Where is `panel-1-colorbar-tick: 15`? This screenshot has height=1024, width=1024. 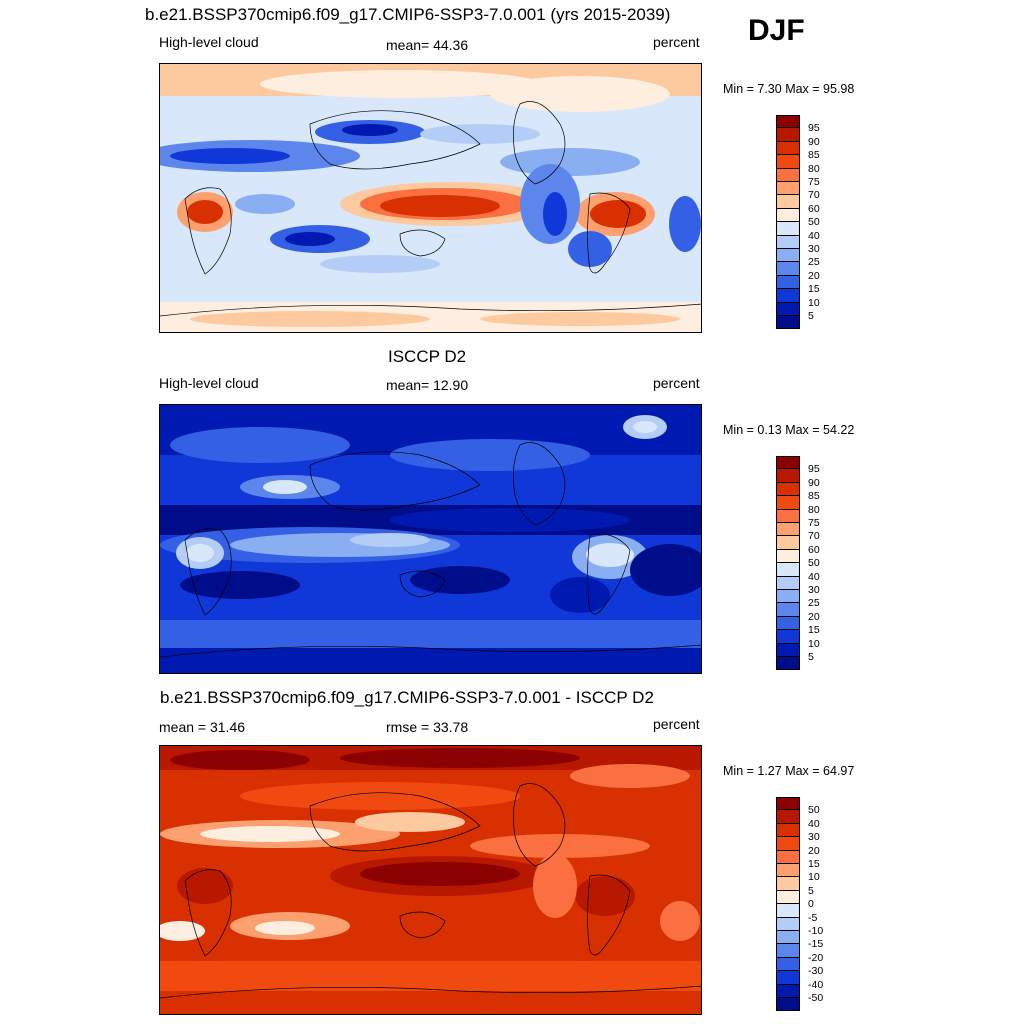
panel-1-colorbar-tick: 15 is located at coordinates (814, 289).